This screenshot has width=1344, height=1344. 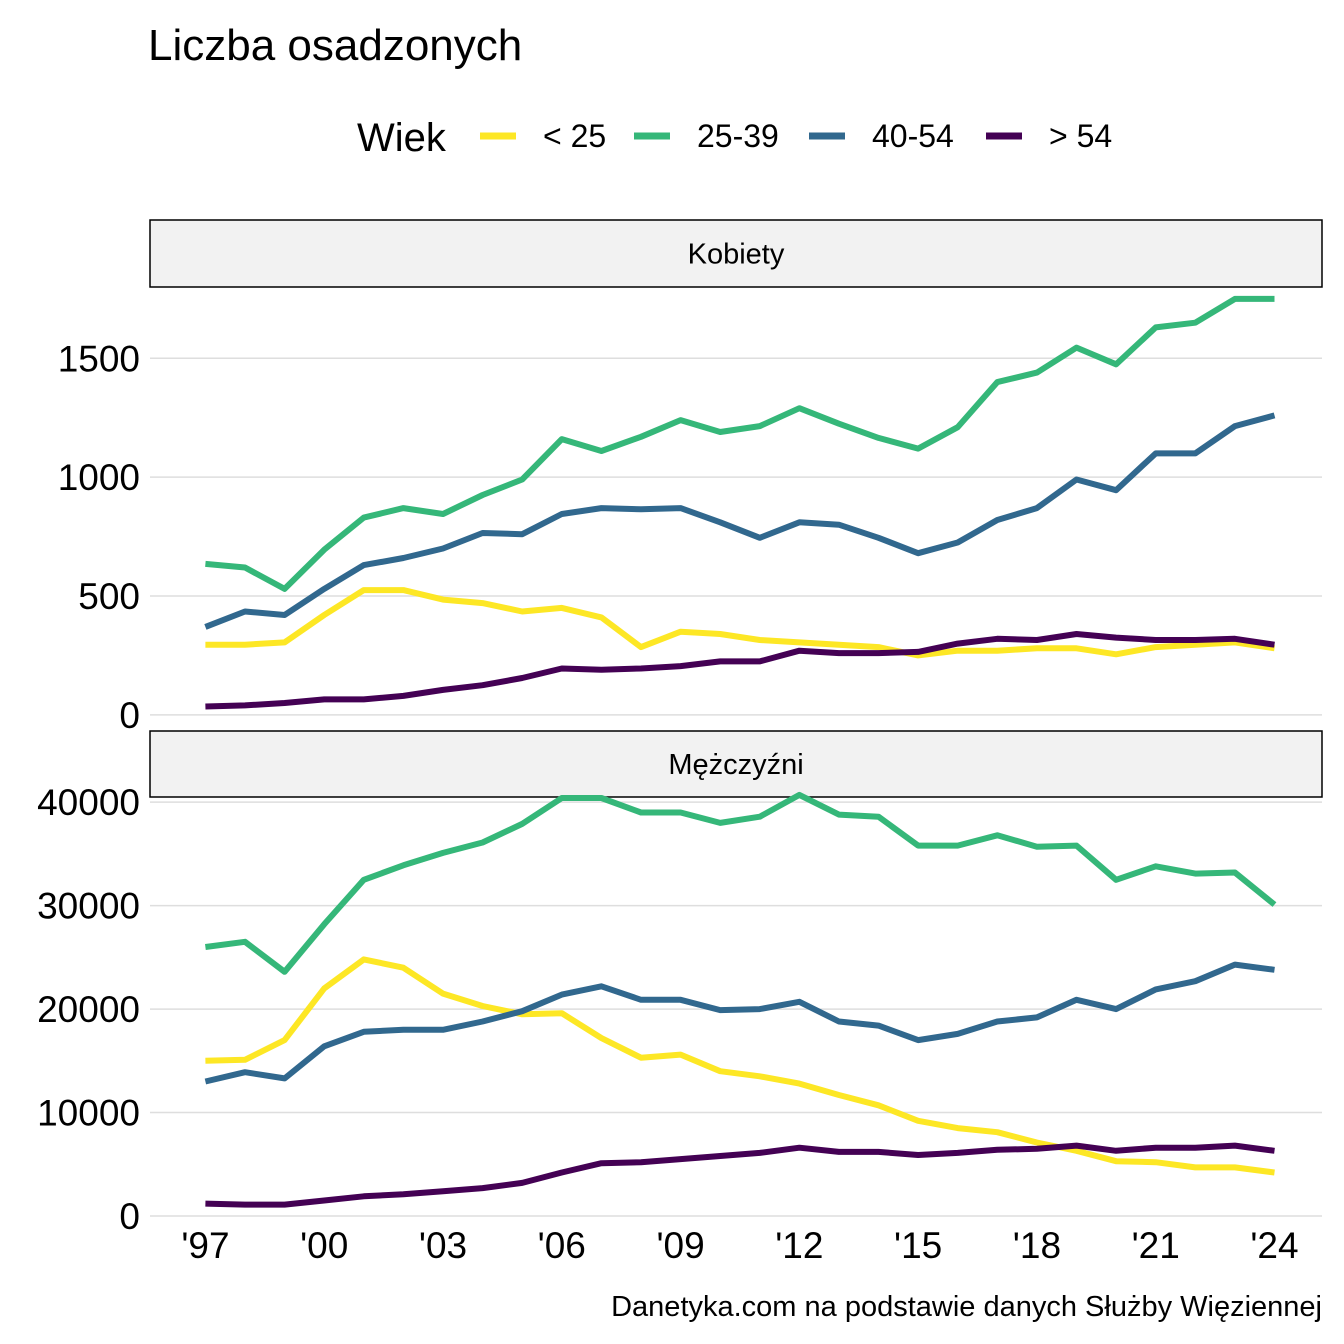 What do you see at coordinates (799, 1245) in the screenshot?
I see `x-tick-label: '12` at bounding box center [799, 1245].